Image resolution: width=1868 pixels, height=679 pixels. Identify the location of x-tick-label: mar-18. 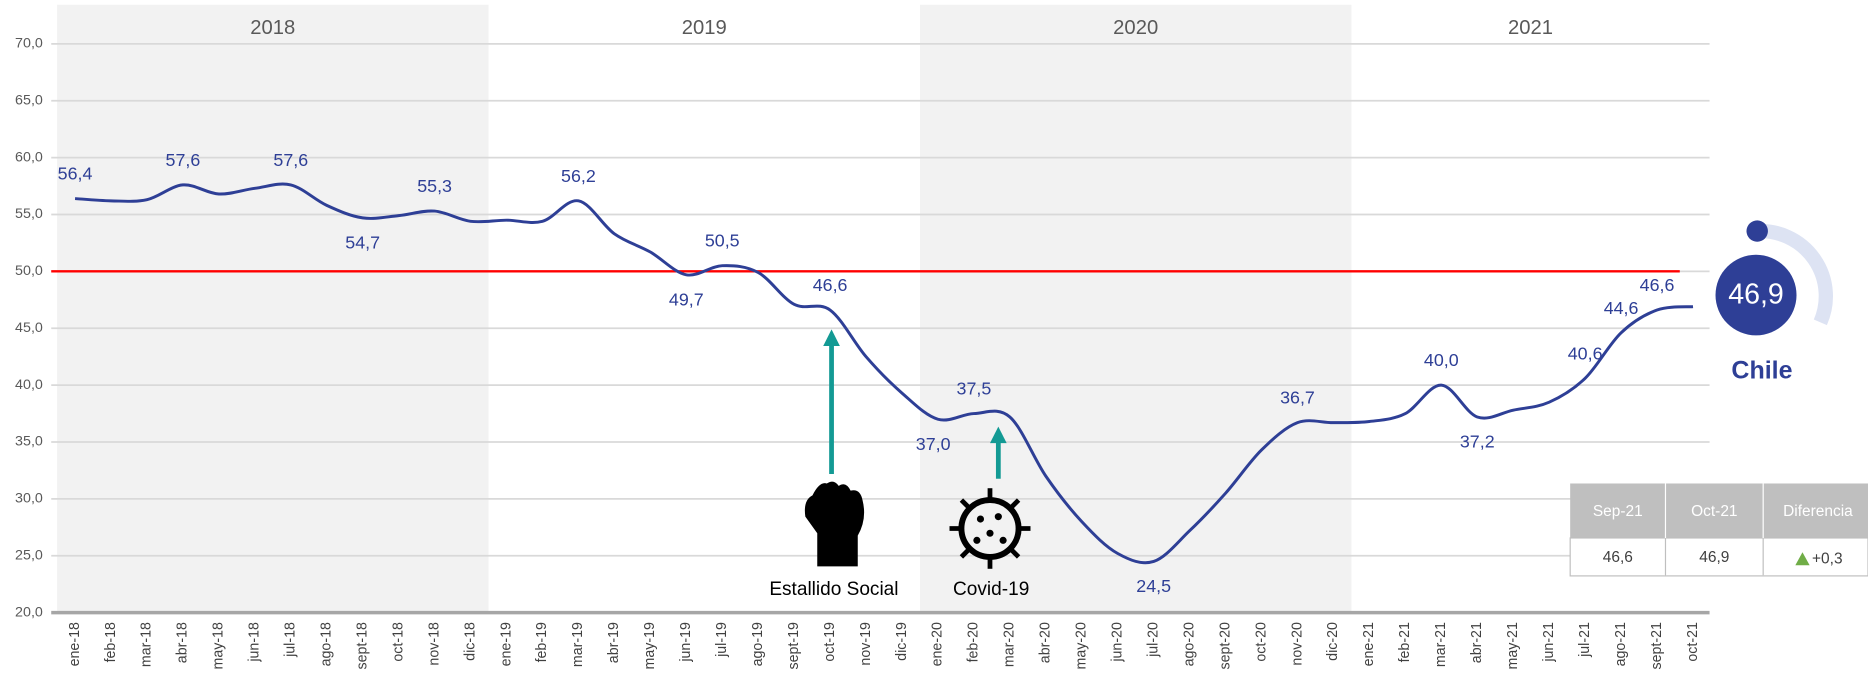
(147, 644).